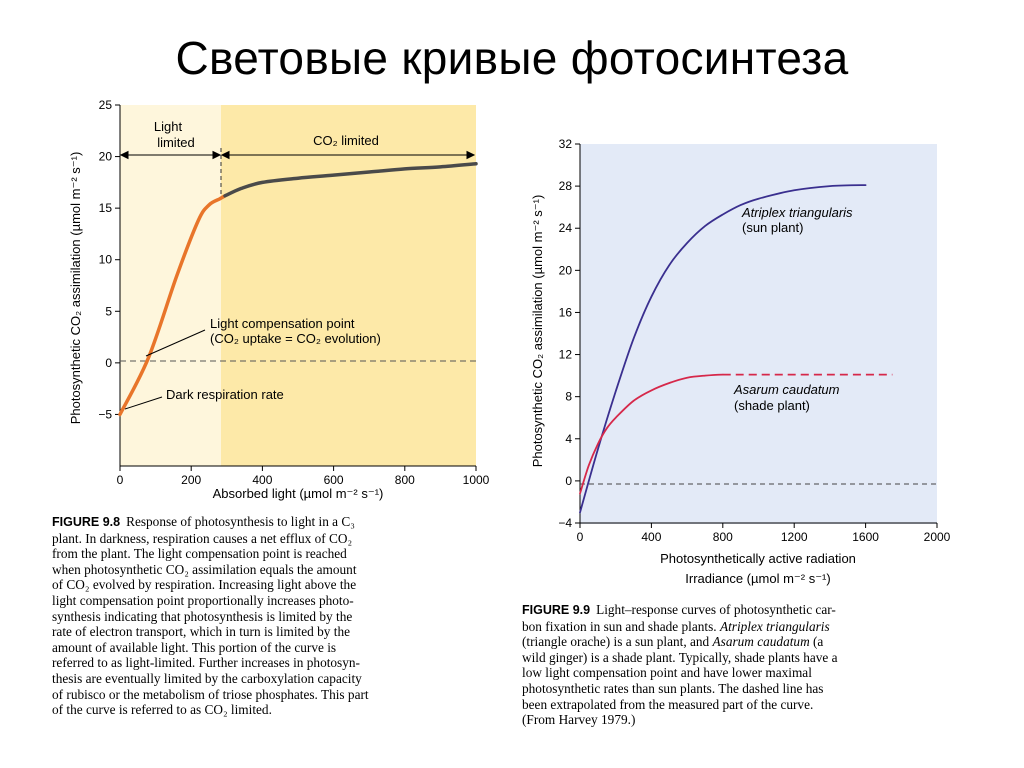  I want to click on y-tick-label: 15, so click(106, 208).